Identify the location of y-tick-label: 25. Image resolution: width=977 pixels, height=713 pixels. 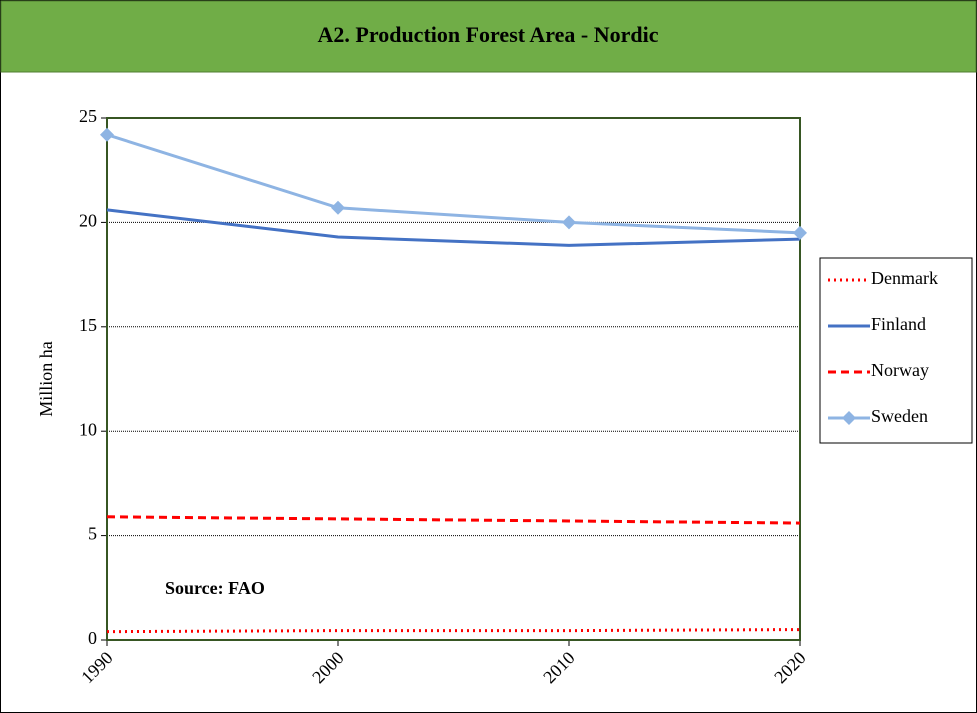
(88, 116).